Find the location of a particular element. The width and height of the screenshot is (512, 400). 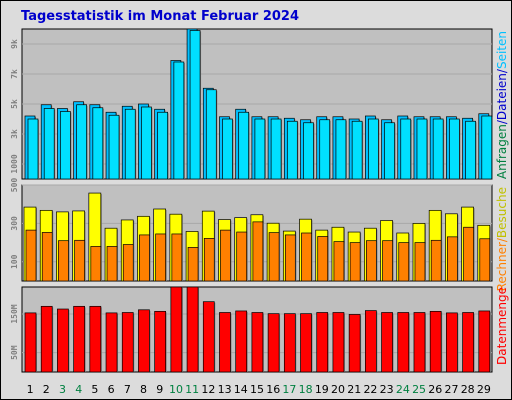

day-label-24: 24 is located at coordinates (403, 389).